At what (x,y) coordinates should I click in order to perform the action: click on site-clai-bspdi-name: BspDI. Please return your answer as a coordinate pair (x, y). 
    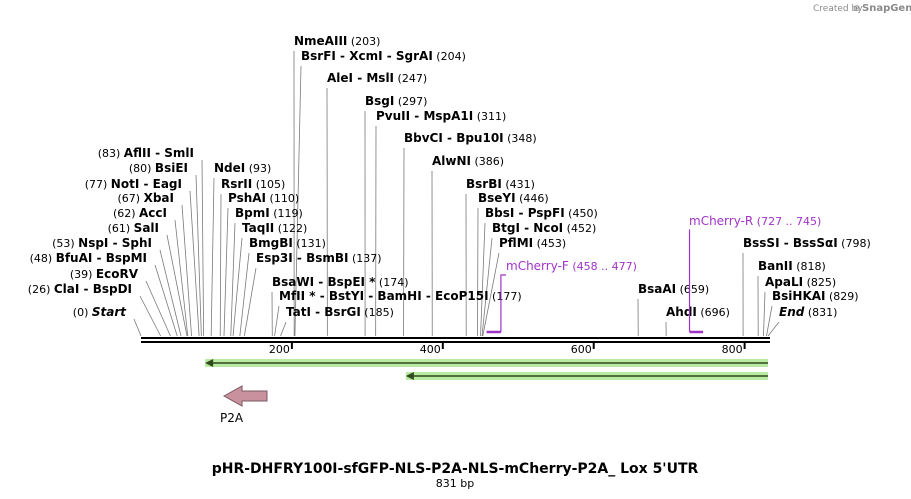
    Looking at the image, I should click on (112, 289).